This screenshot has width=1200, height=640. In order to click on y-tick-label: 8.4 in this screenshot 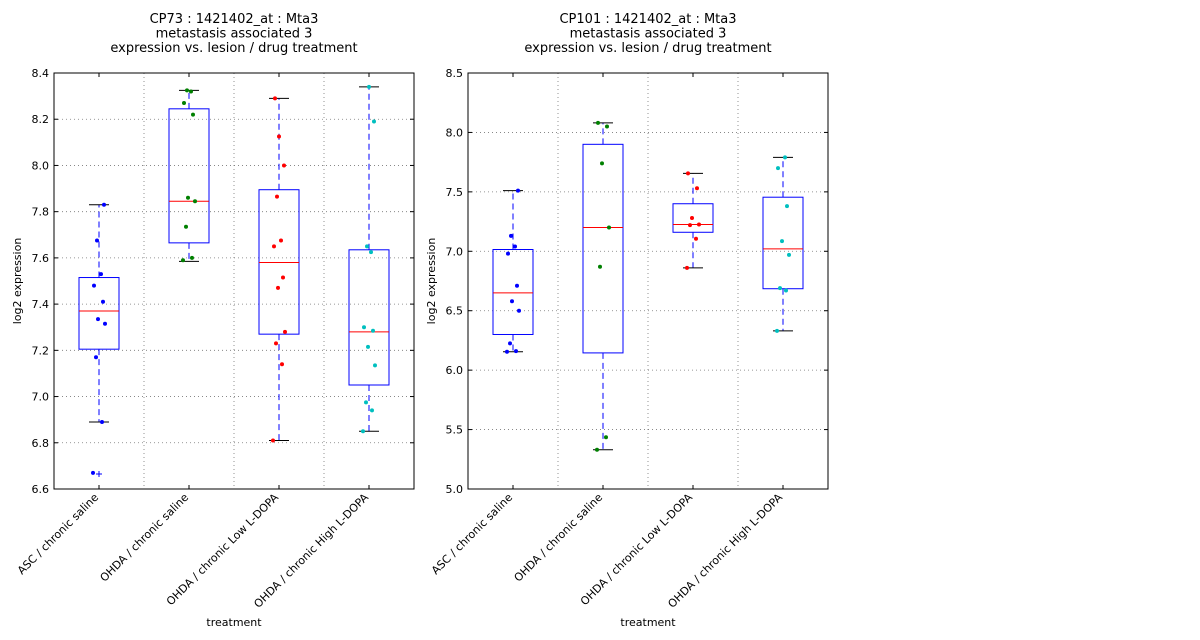, I will do `click(41, 73)`.